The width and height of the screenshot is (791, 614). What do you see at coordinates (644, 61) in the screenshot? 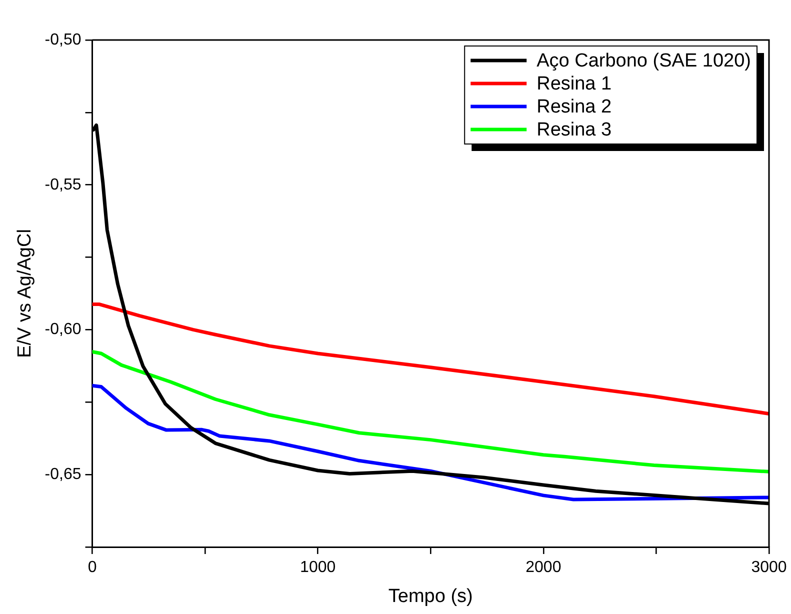
I see `legend-label: Aço Carbono (SAE 1020)` at bounding box center [644, 61].